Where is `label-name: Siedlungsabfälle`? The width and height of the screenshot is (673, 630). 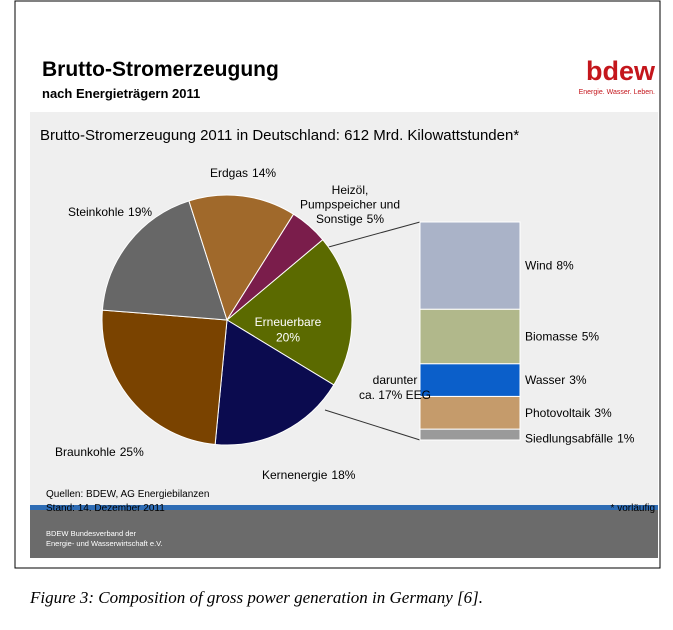 label-name: Siedlungsabfälle is located at coordinates (569, 439).